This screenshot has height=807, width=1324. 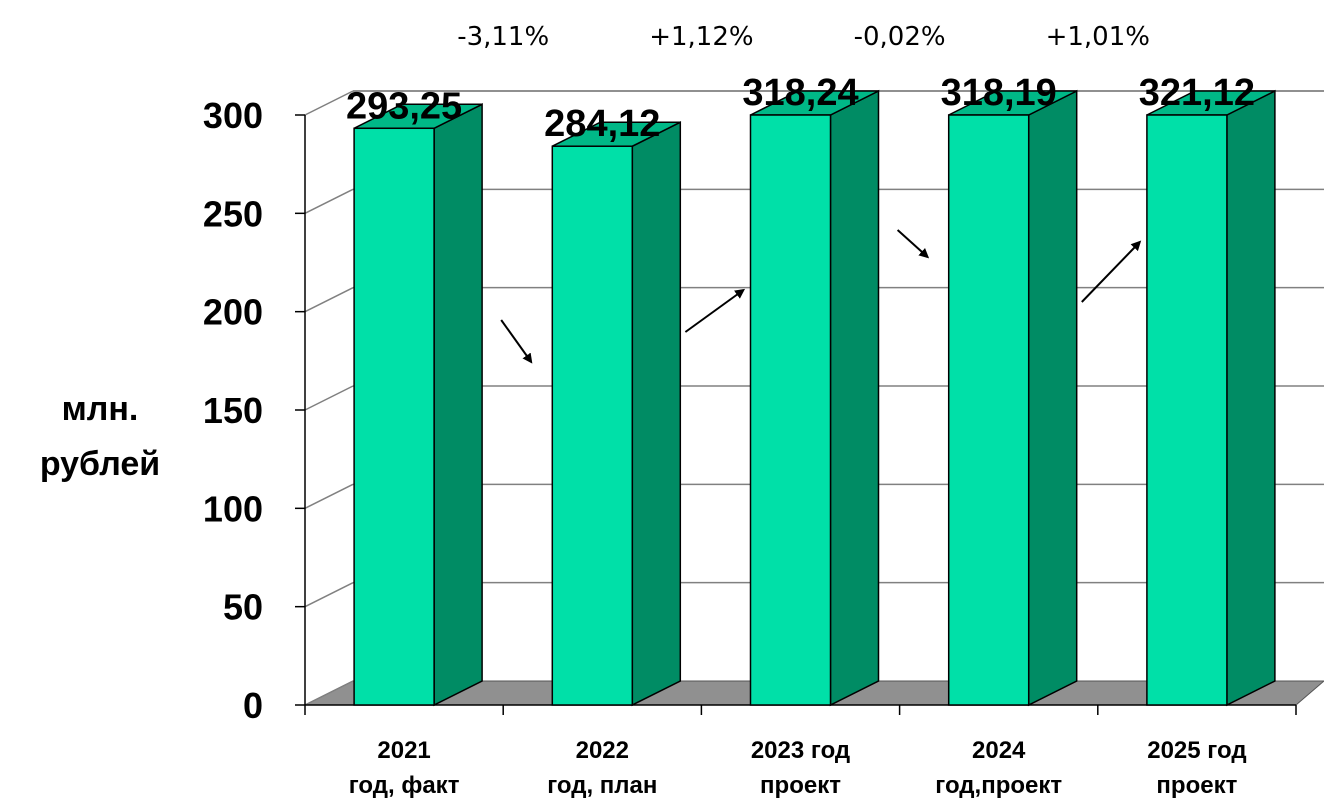 I want to click on y-tick-labels: 0 50 100 150 200 250 300, so click(x=233, y=410).